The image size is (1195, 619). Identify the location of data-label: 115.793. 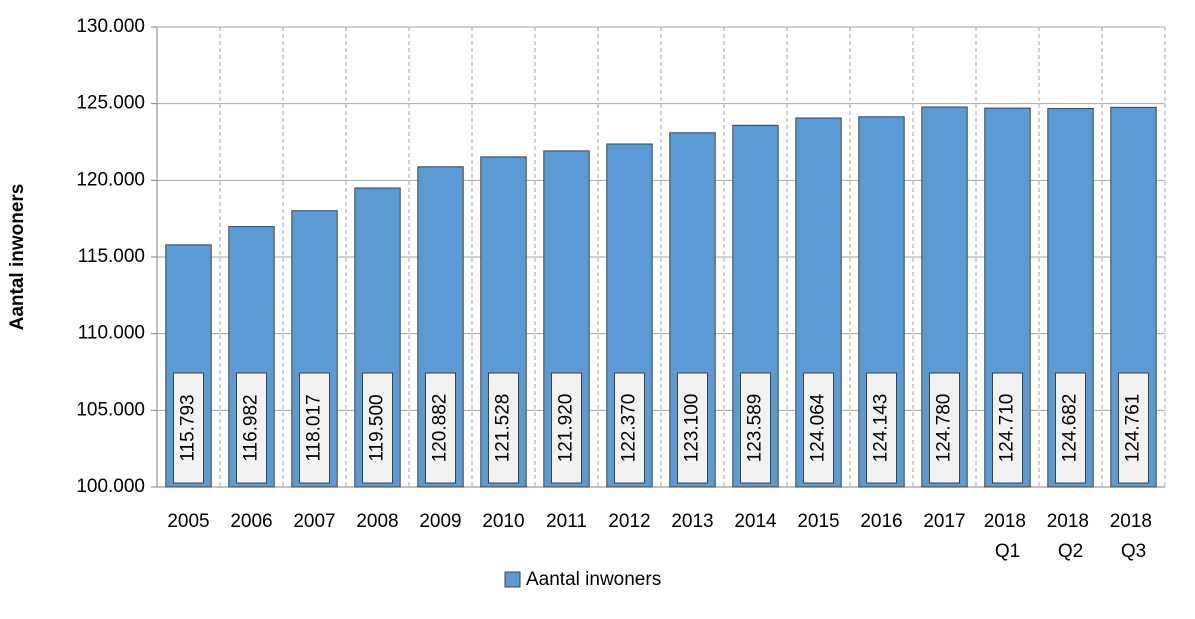
(188, 427).